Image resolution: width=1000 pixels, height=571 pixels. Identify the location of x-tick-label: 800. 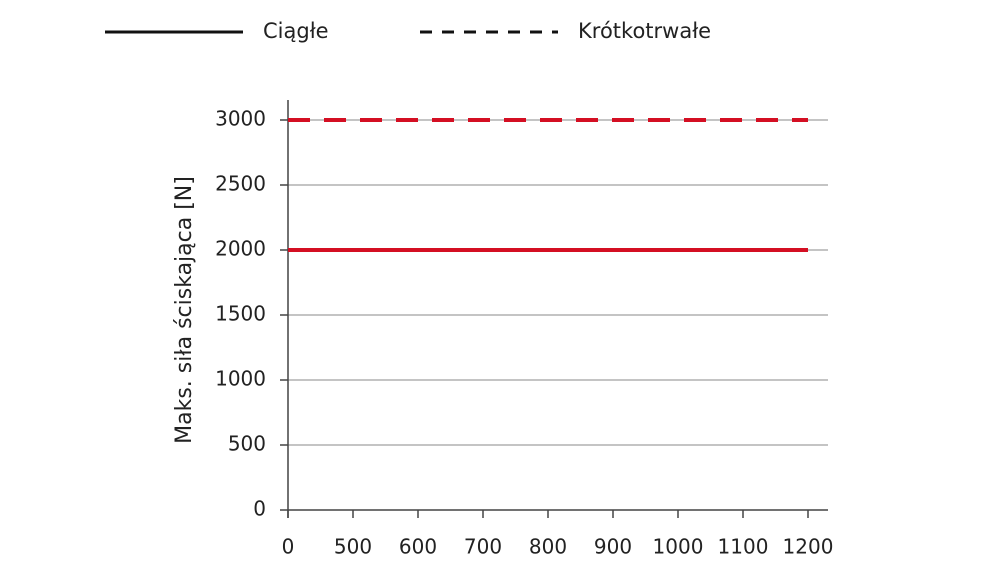
(548, 547).